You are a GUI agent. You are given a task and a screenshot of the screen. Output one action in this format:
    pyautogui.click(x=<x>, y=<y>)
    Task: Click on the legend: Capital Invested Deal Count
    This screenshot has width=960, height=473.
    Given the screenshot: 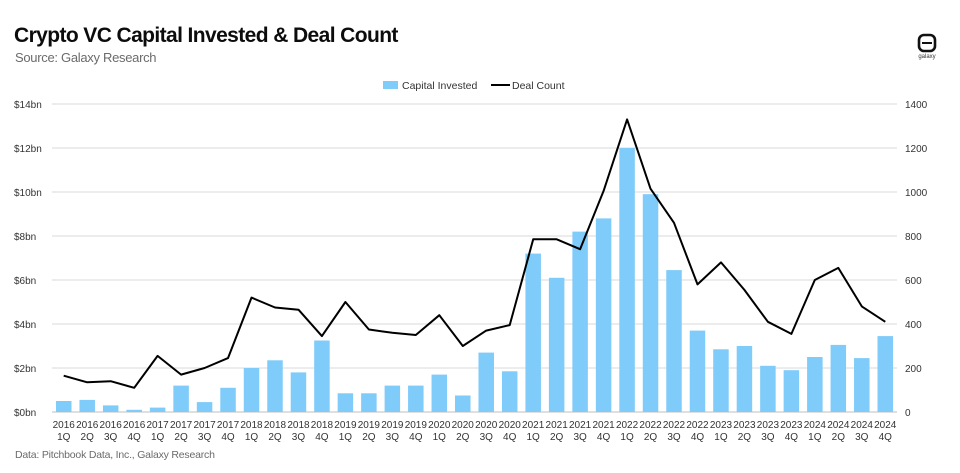 What is the action you would take?
    pyautogui.click(x=474, y=86)
    